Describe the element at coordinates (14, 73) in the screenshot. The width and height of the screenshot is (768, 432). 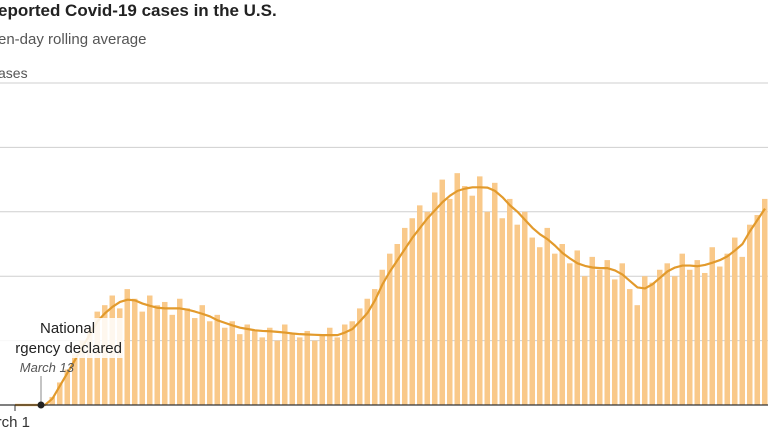
I see `y-axis-label: ases` at that location.